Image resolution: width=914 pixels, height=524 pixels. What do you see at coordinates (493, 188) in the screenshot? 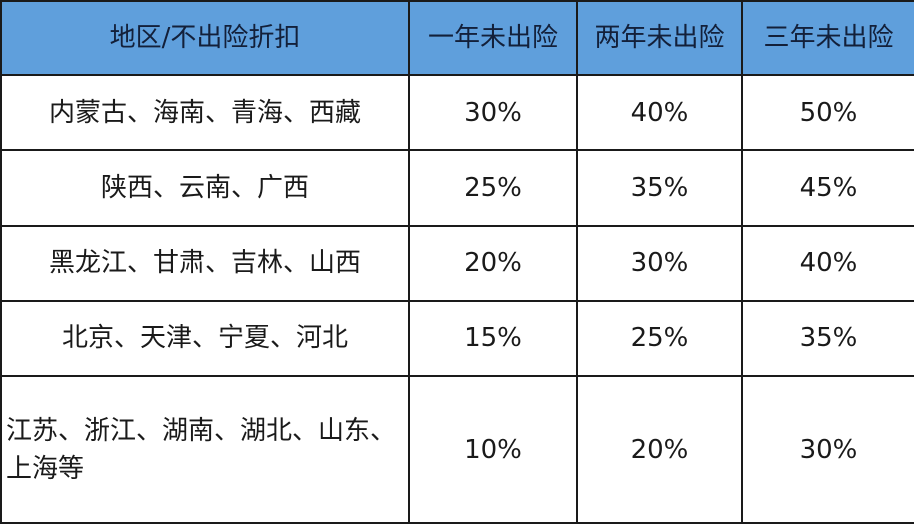
I see `one-year-cell: 25%` at bounding box center [493, 188].